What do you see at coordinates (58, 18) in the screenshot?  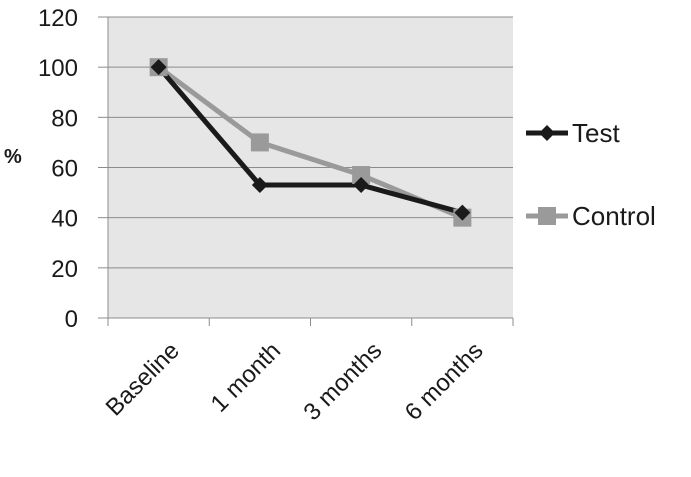 I see `y-tick-label: 120` at bounding box center [58, 18].